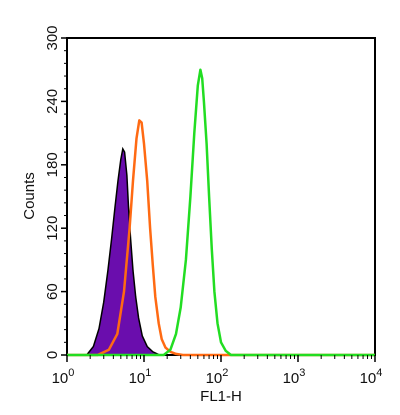 Image resolution: width=400 pixels, height=415 pixels. Describe the element at coordinates (52, 101) in the screenshot. I see `y-tick-label: 240` at that location.